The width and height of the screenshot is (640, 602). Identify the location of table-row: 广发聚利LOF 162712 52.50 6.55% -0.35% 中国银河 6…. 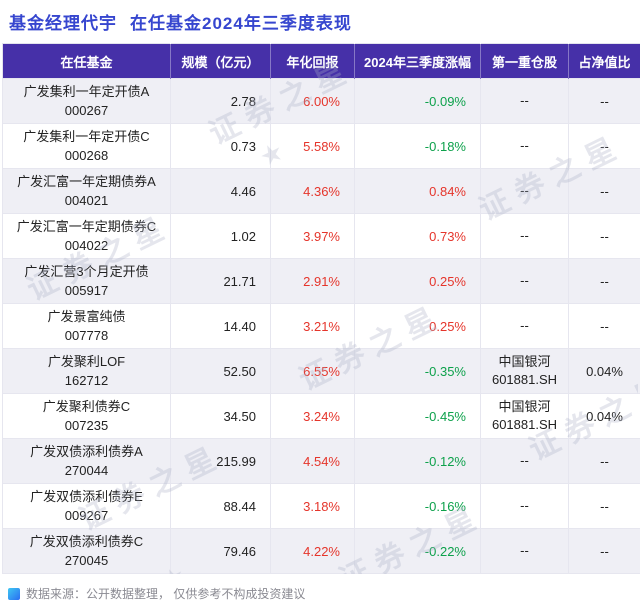
(321, 371).